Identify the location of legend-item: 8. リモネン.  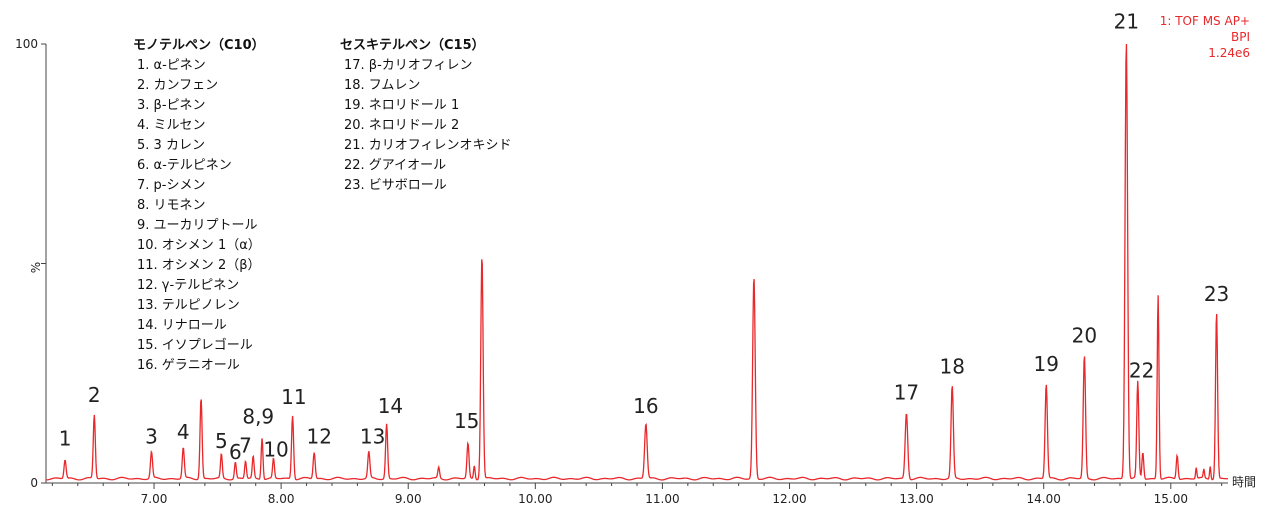
(171, 205).